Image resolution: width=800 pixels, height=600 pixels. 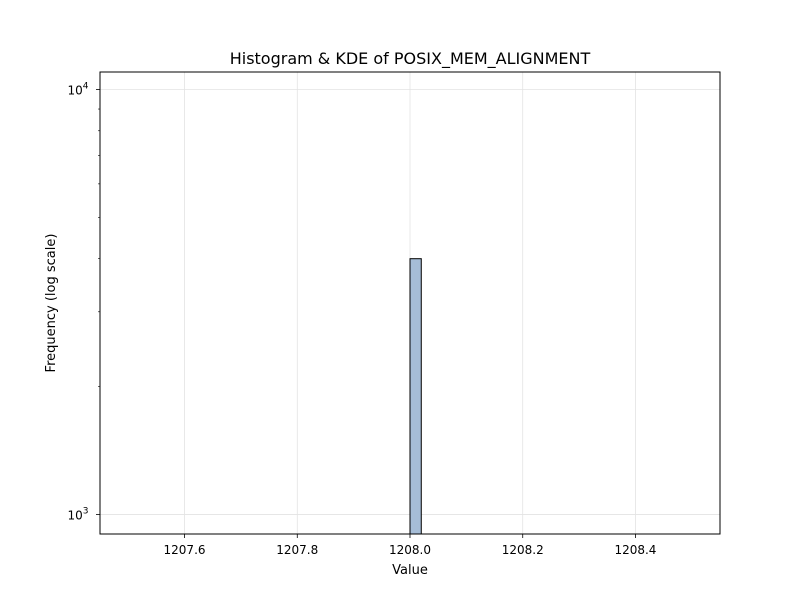 I want to click on x-axis-ticks: 1207.6 1207.8 1208.0 1208.2 1208.4, so click(x=410, y=545).